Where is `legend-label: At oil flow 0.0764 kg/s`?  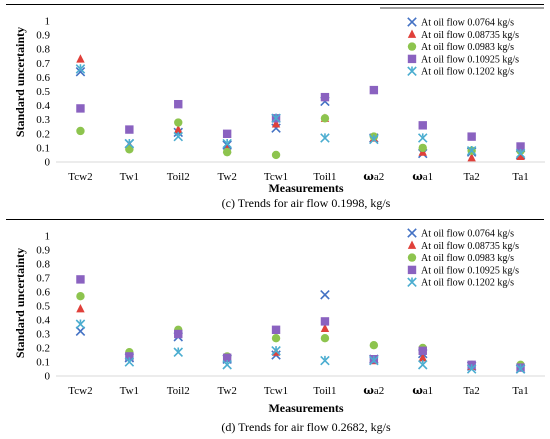 legend-label: At oil flow 0.0764 kg/s is located at coordinates (467, 23).